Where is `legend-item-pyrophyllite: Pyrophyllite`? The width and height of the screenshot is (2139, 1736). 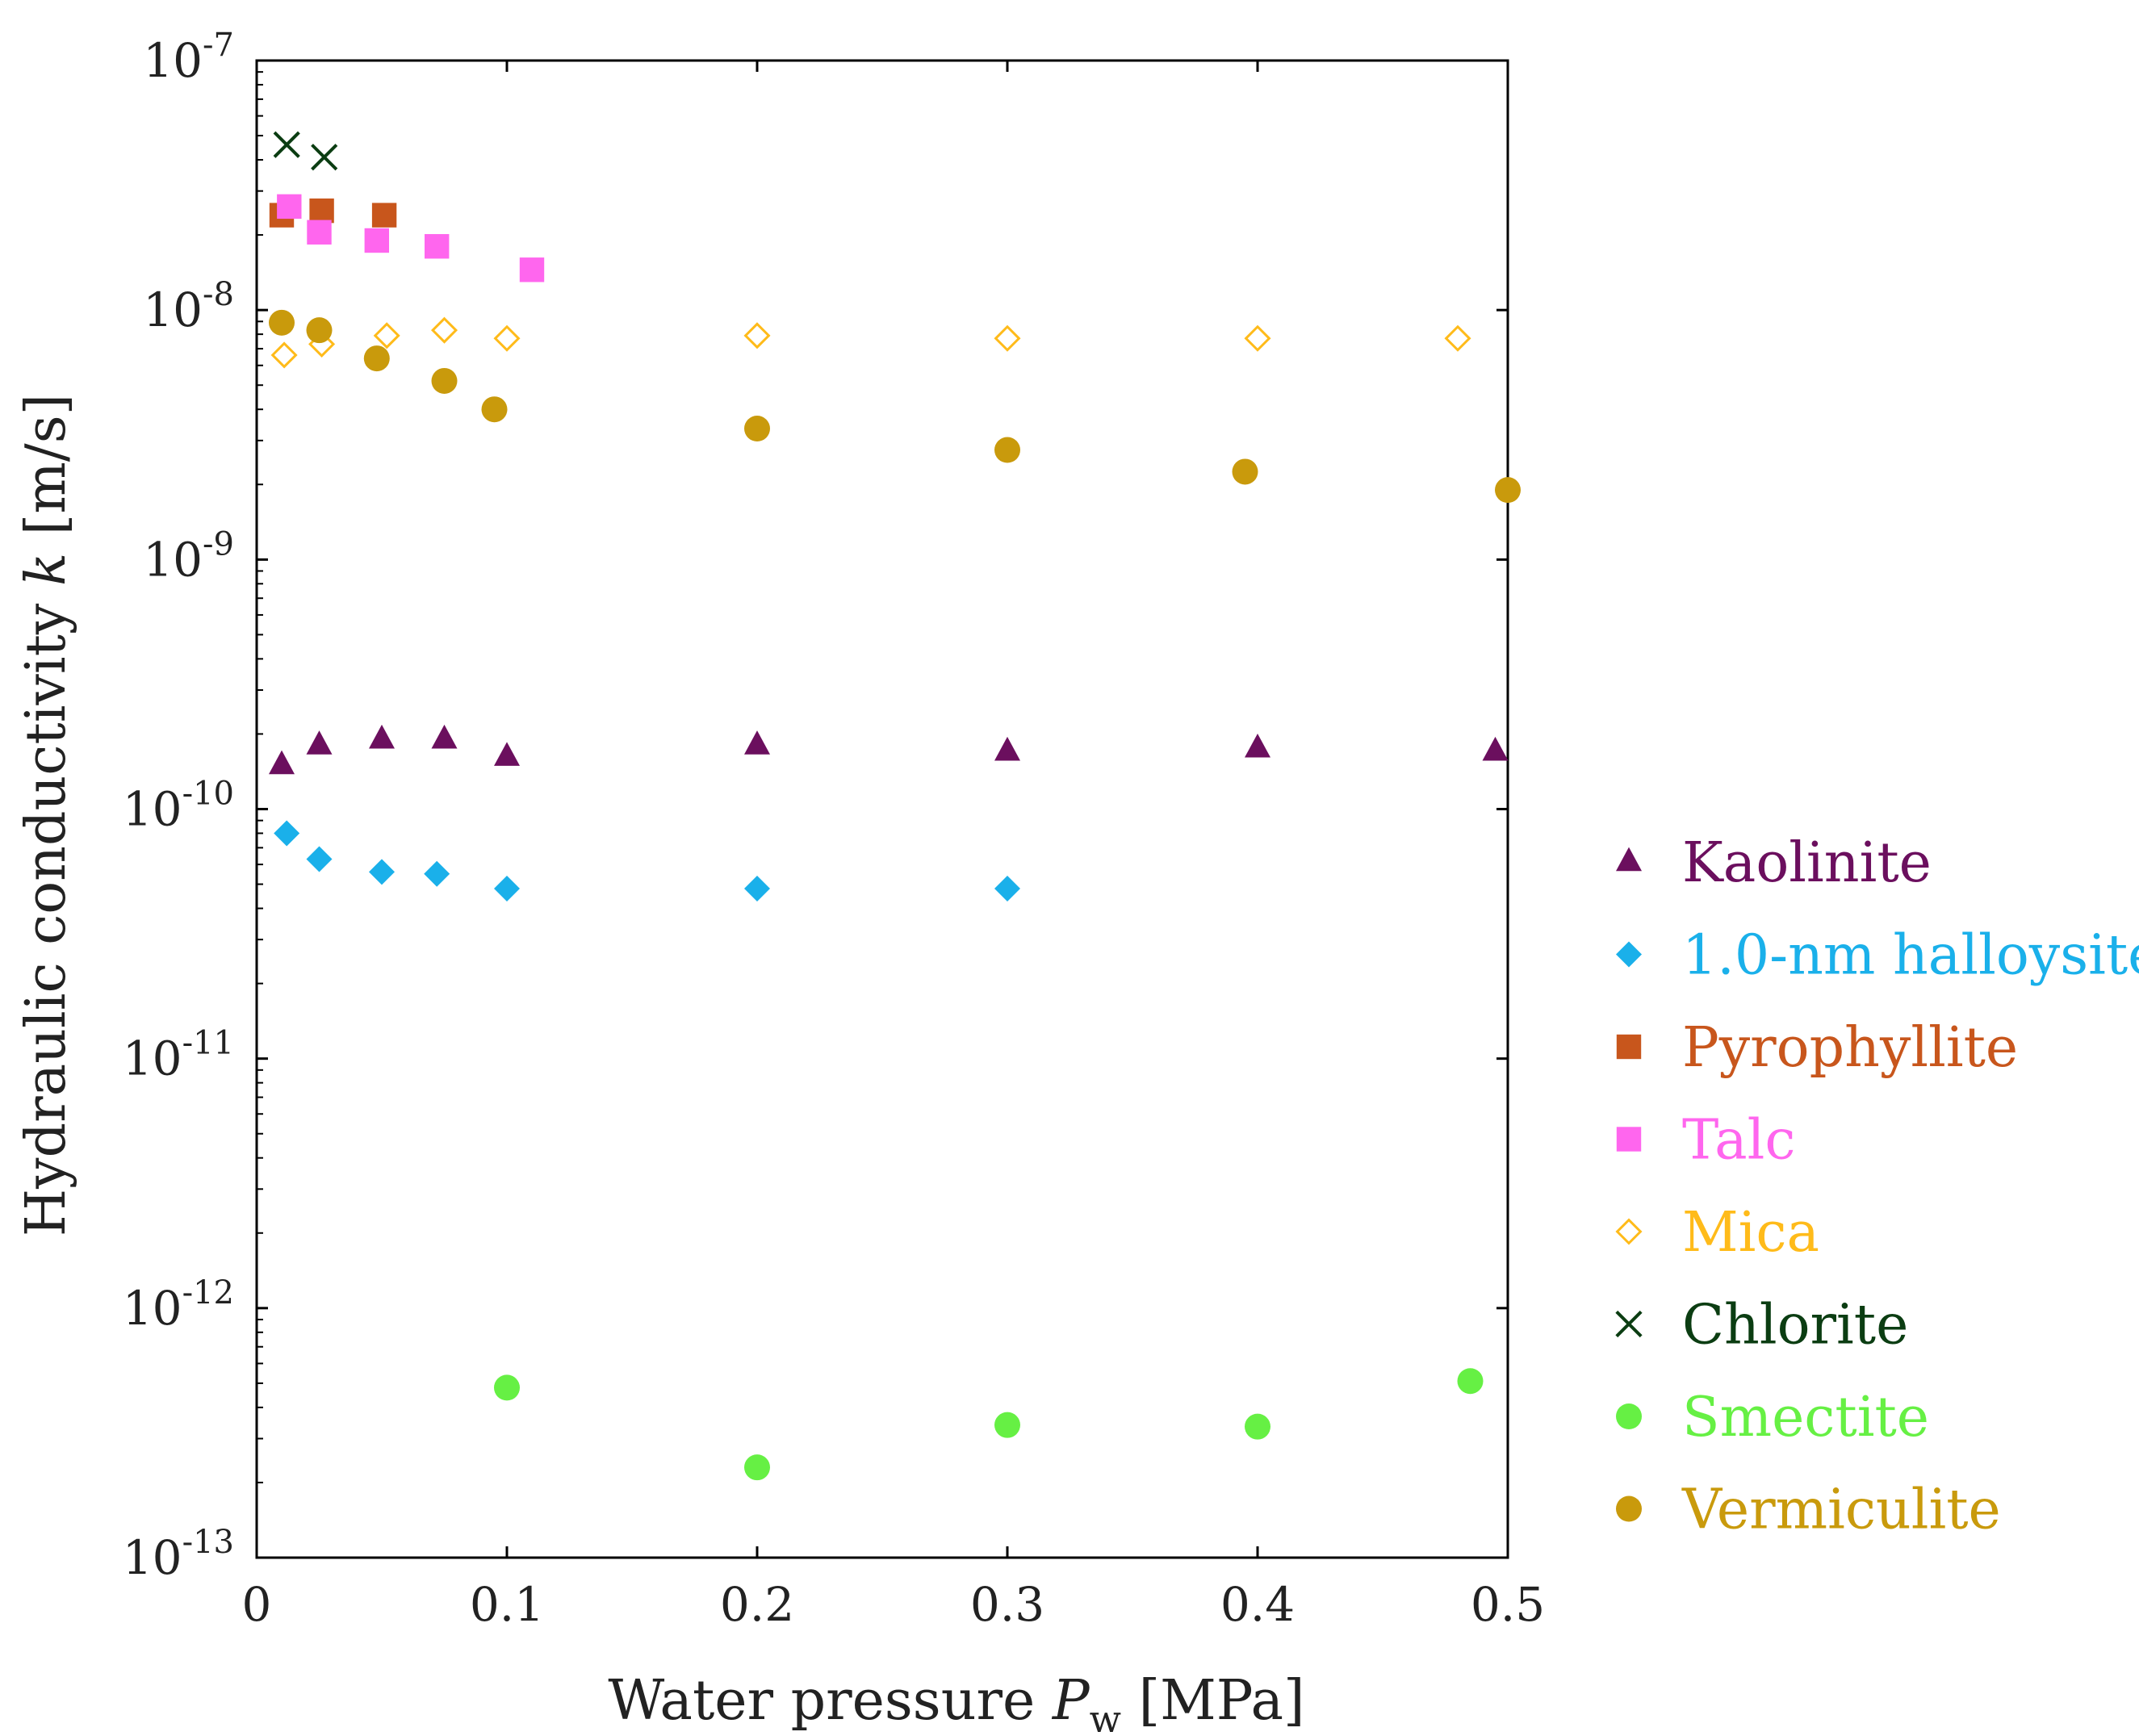
legend-item-pyrophyllite: Pyrophyllite is located at coordinates (1817, 1048).